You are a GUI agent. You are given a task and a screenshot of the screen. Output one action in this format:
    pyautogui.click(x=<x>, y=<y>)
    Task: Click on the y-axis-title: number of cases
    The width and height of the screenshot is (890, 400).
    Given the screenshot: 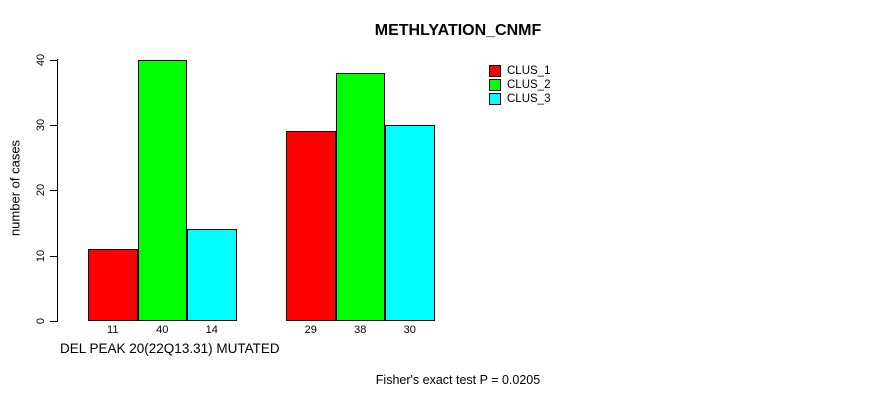 What is the action you would take?
    pyautogui.click(x=15, y=188)
    